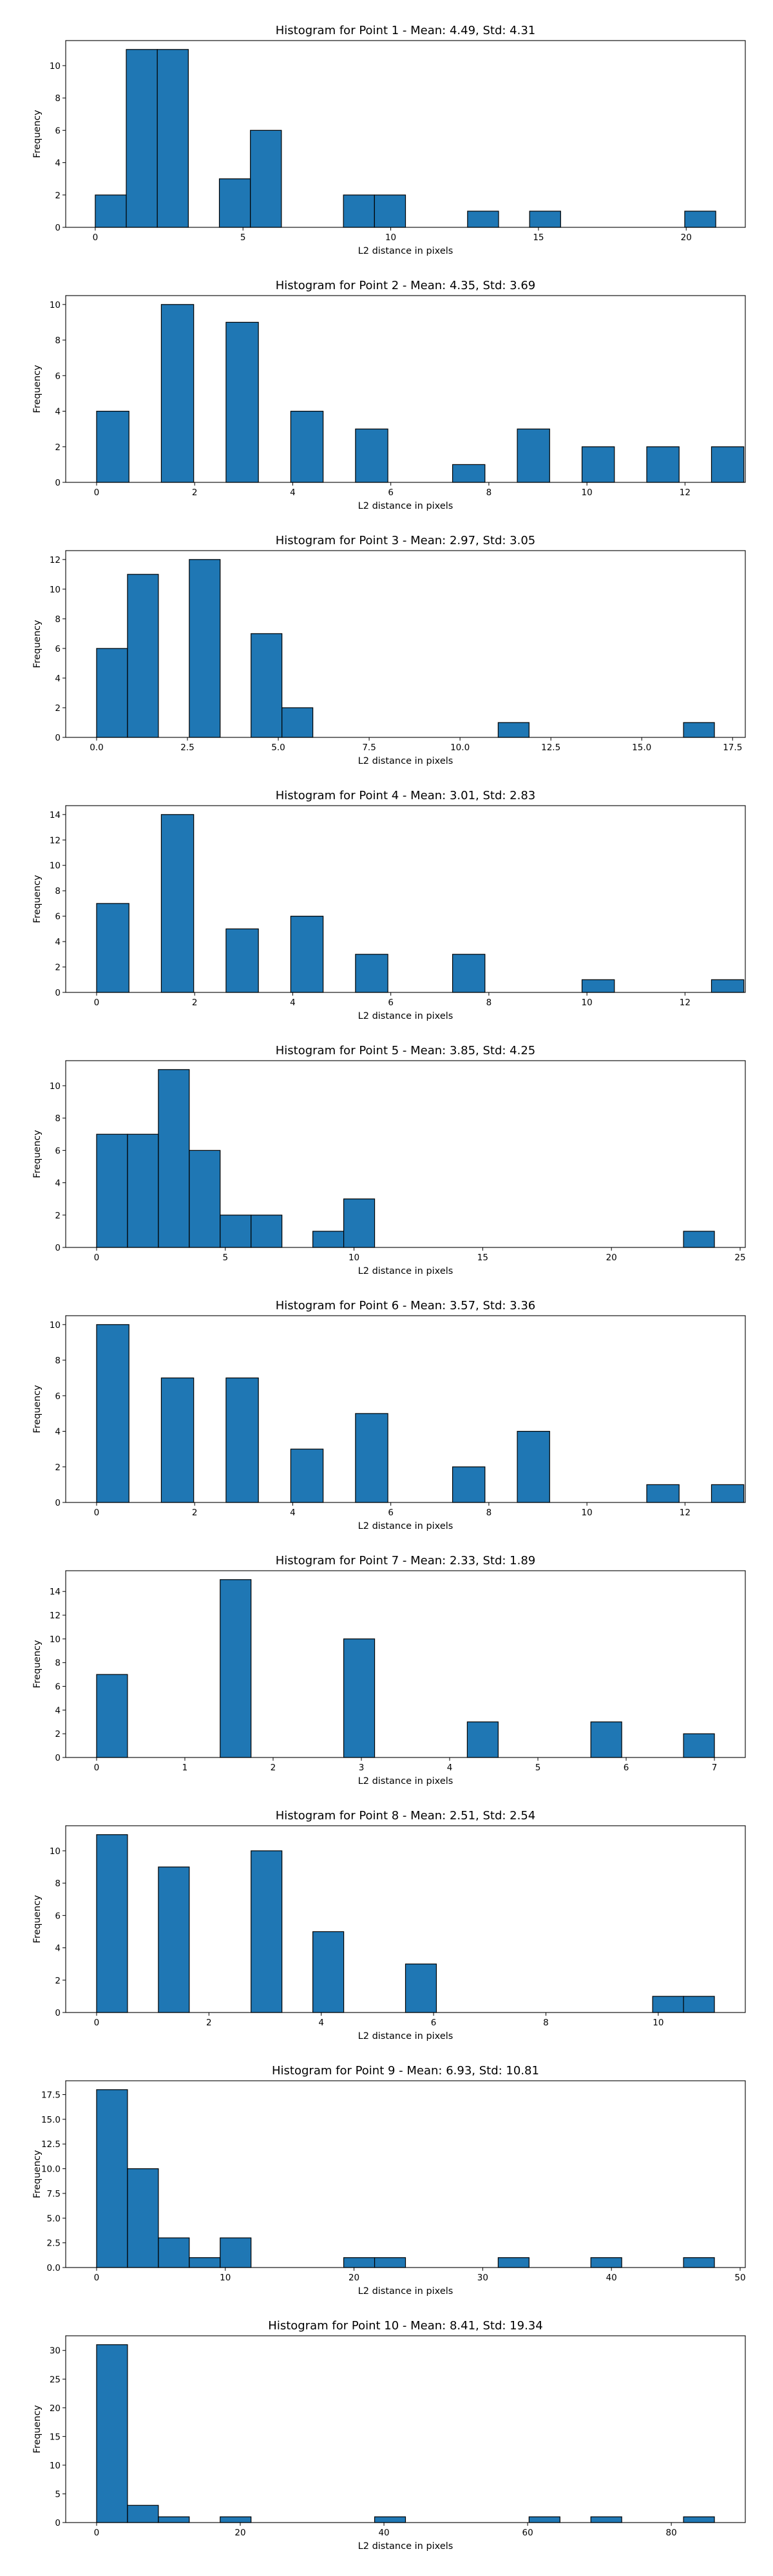 This screenshot has width=773, height=2576. Describe the element at coordinates (55, 2437) in the screenshot. I see `y-tick-label: 15` at that location.